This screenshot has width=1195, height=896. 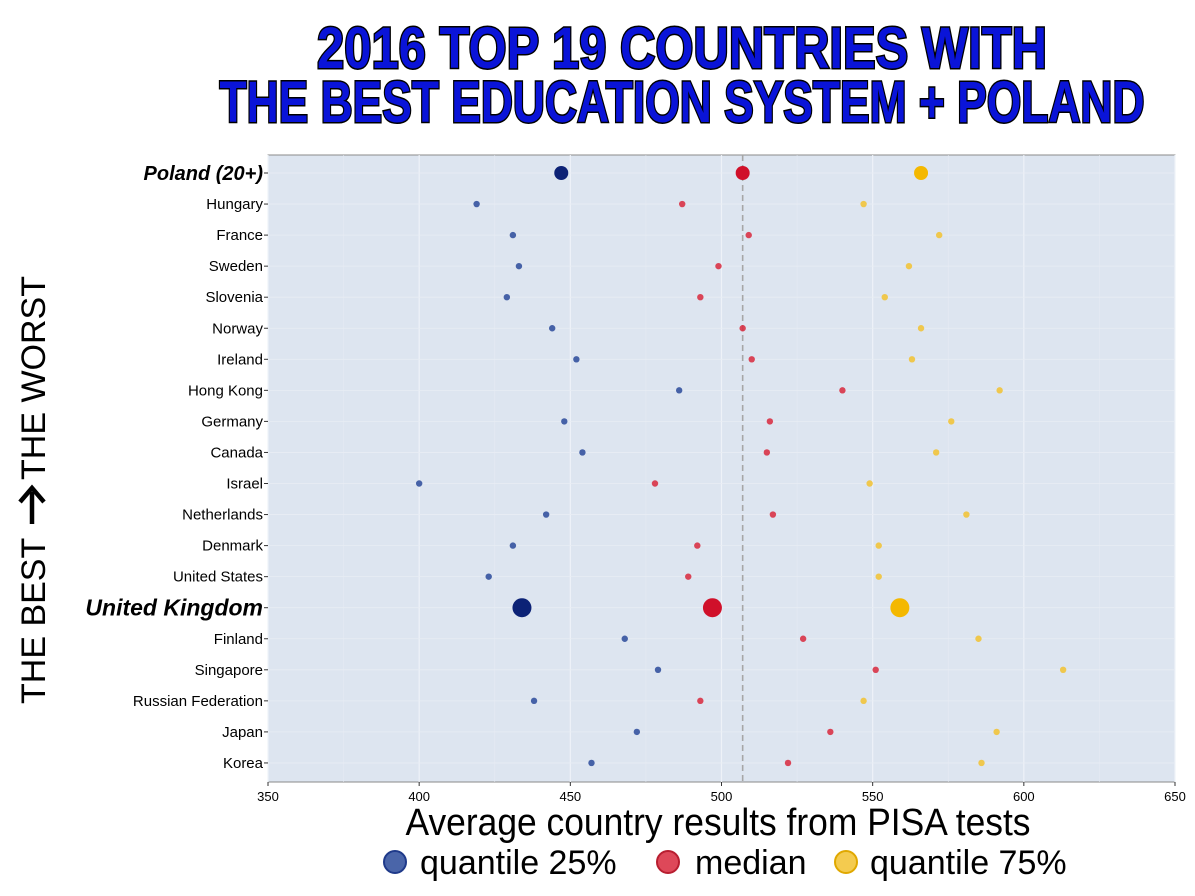 I want to click on x-tick-label-3: 500, so click(x=722, y=796).